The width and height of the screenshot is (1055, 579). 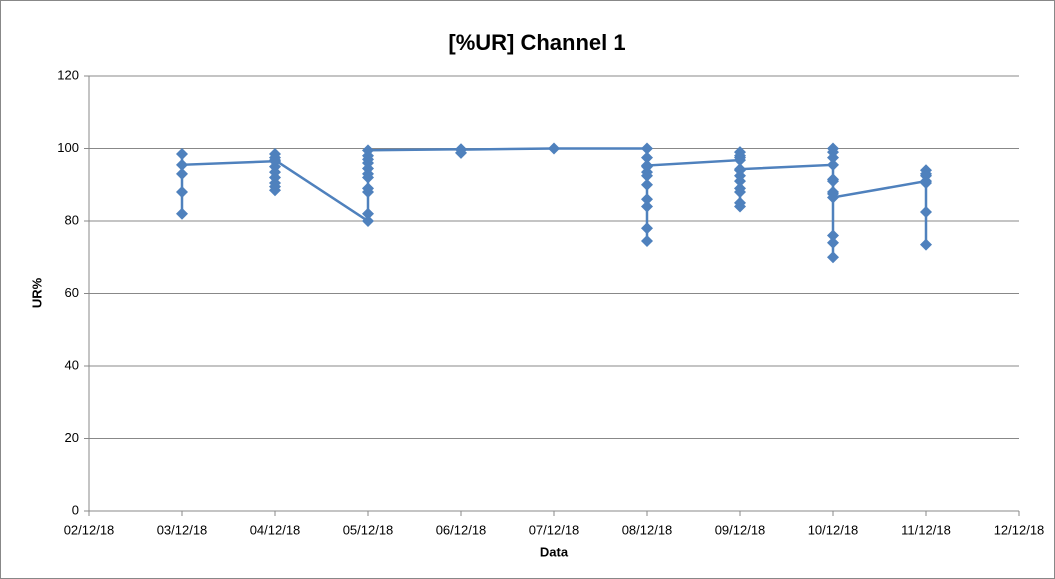 I want to click on y-tick-label: 100, so click(x=68, y=147).